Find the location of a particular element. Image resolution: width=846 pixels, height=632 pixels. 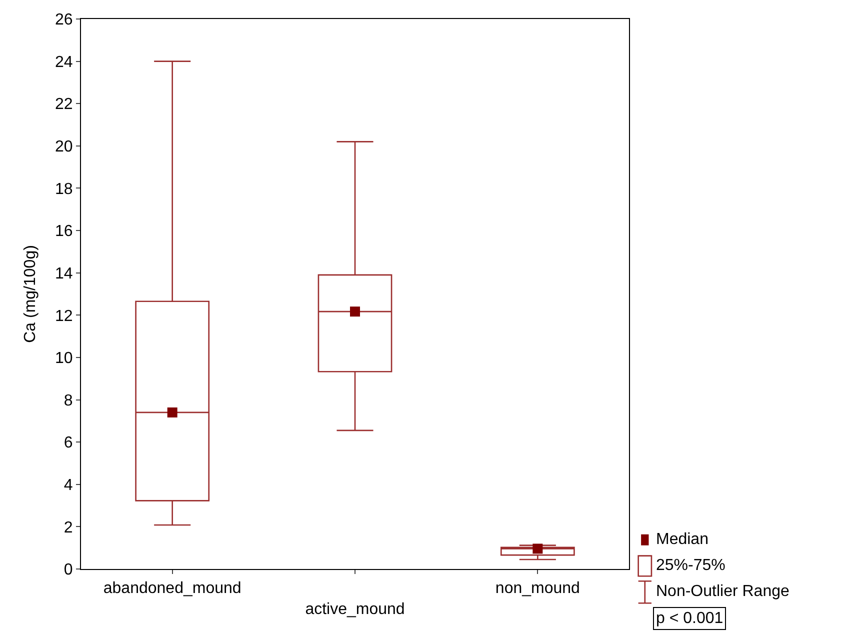

y-tick-label: 20 is located at coordinates (64, 147).